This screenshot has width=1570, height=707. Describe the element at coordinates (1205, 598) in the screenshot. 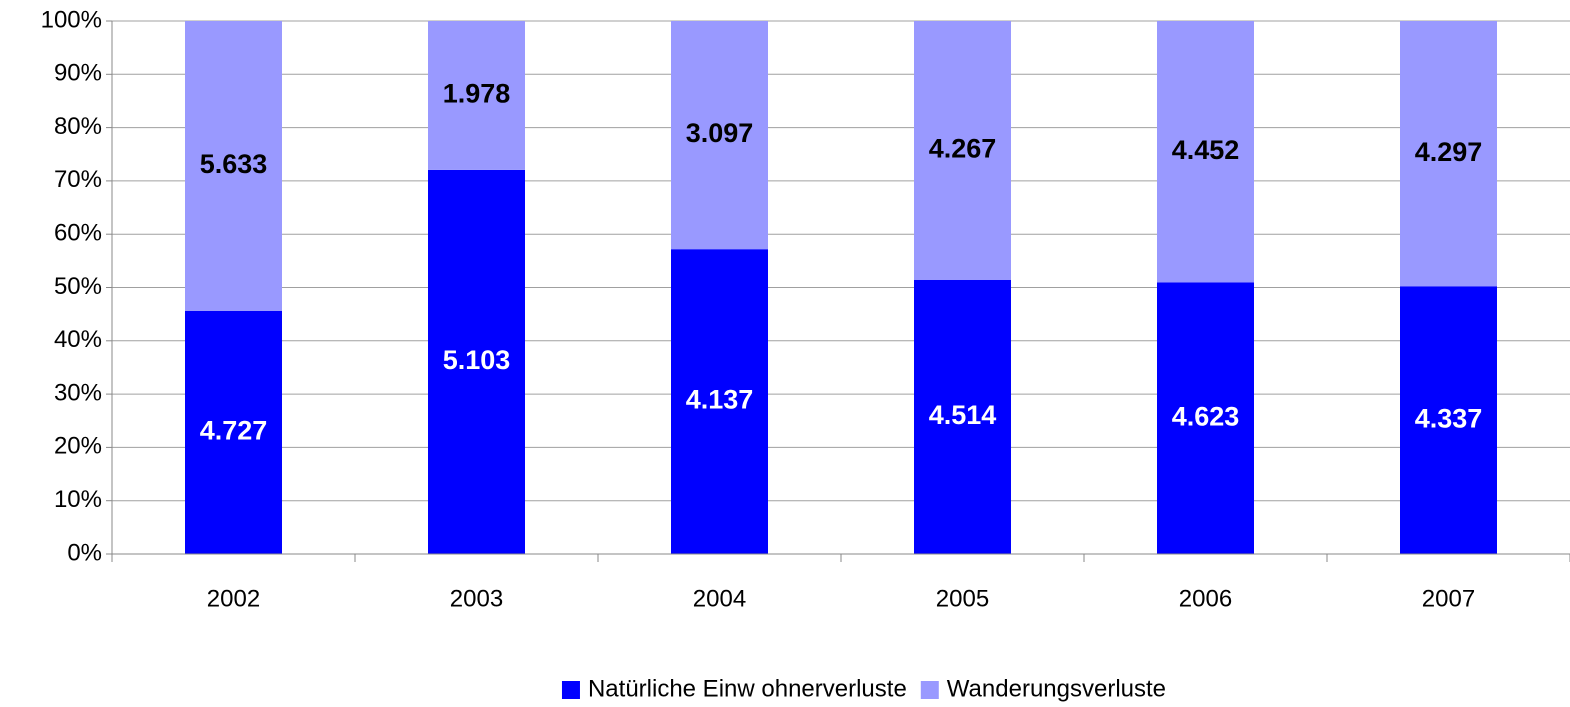

I see `x-tick-label: 2006` at that location.